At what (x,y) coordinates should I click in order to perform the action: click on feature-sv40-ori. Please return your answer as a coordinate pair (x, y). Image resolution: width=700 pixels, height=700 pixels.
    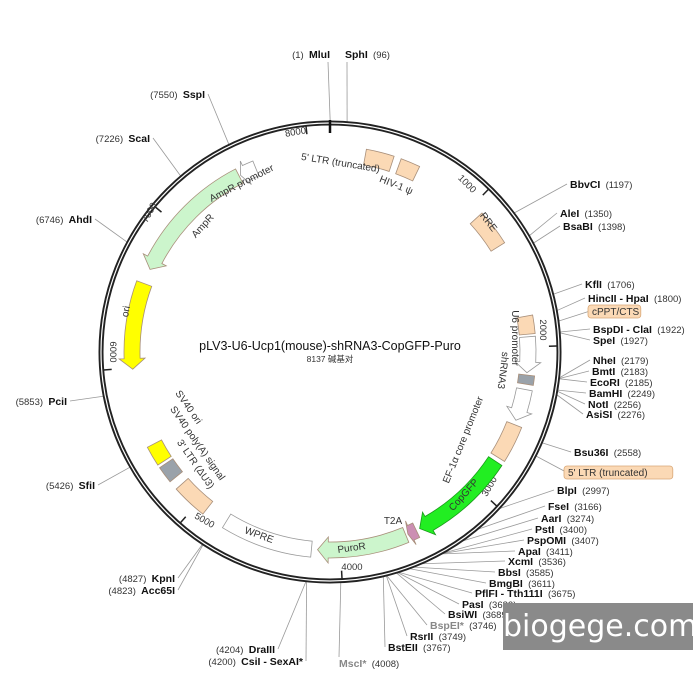
    Looking at the image, I should click on (171, 470).